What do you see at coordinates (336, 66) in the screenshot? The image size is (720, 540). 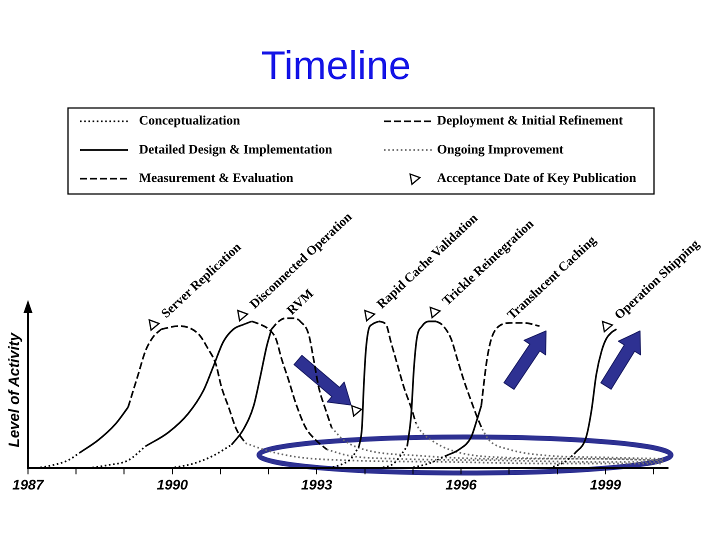 I see `chart-title: Timeline` at bounding box center [336, 66].